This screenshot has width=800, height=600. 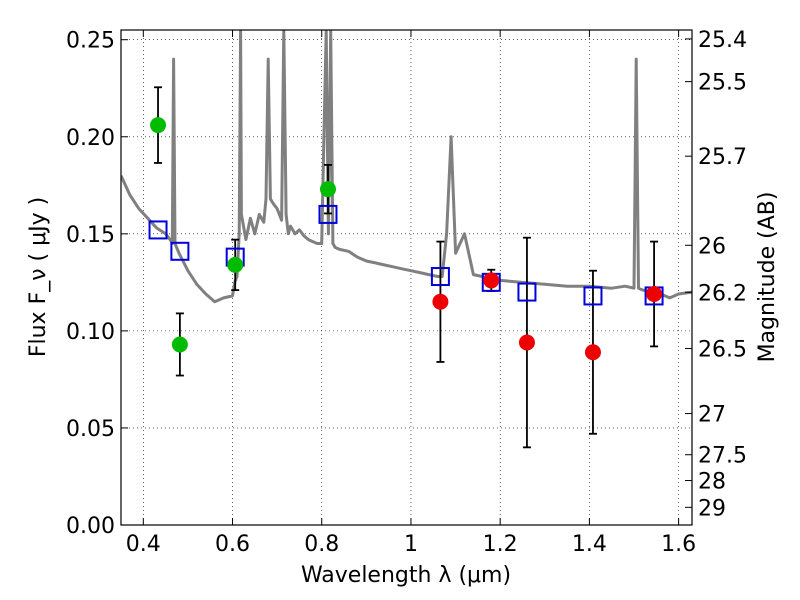 What do you see at coordinates (712, 415) in the screenshot?
I see `right-tick-label: 27` at bounding box center [712, 415].